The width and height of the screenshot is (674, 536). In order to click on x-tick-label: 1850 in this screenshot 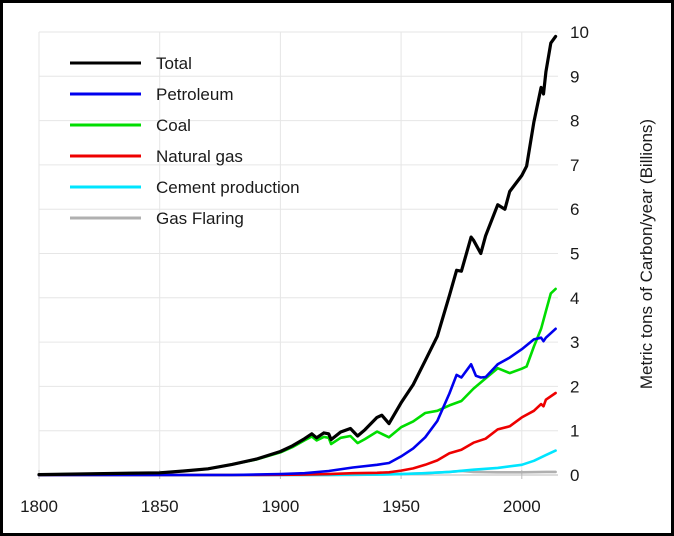, I will do `click(160, 506)`.